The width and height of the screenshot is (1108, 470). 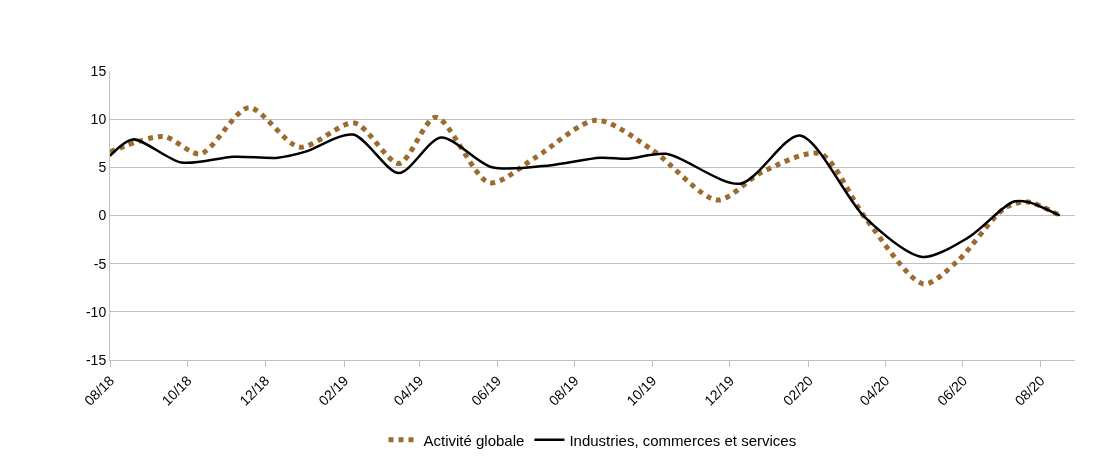 What do you see at coordinates (98, 119) in the screenshot?
I see `y-tick-label: 10` at bounding box center [98, 119].